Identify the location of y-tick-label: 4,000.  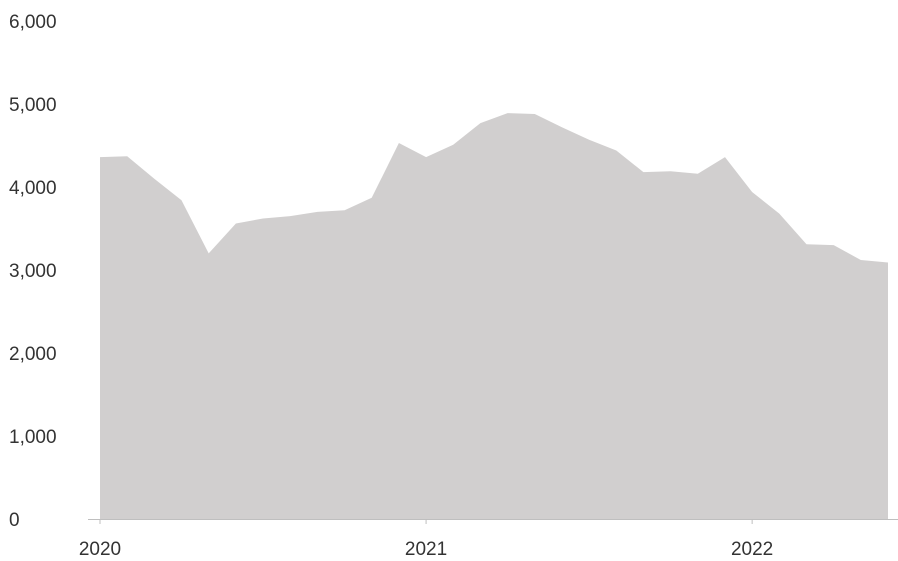
(33, 188).